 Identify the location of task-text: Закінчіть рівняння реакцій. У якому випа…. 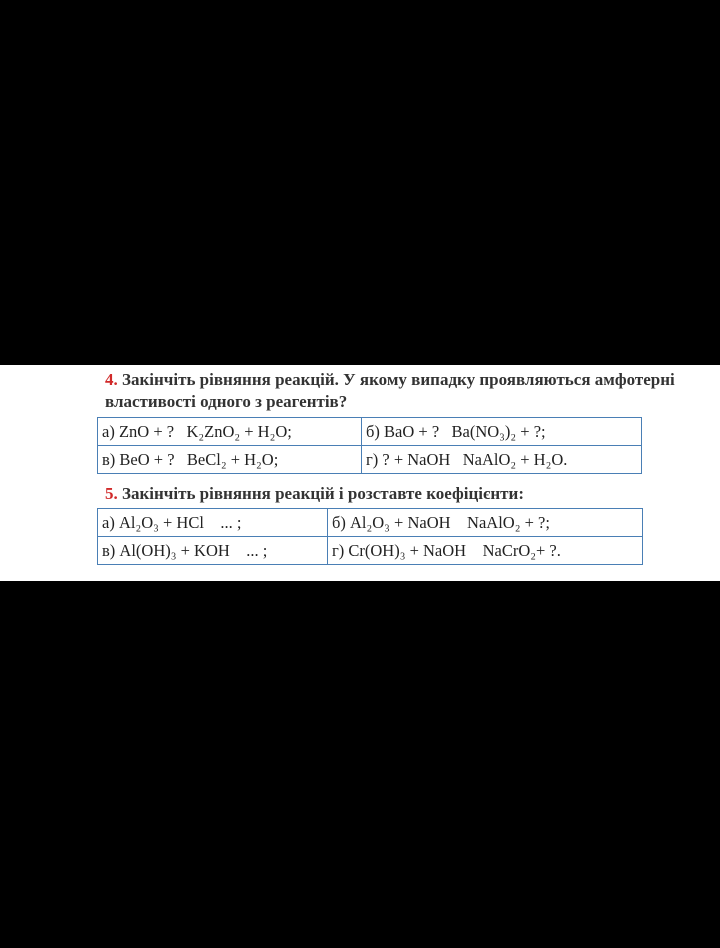
(390, 390).